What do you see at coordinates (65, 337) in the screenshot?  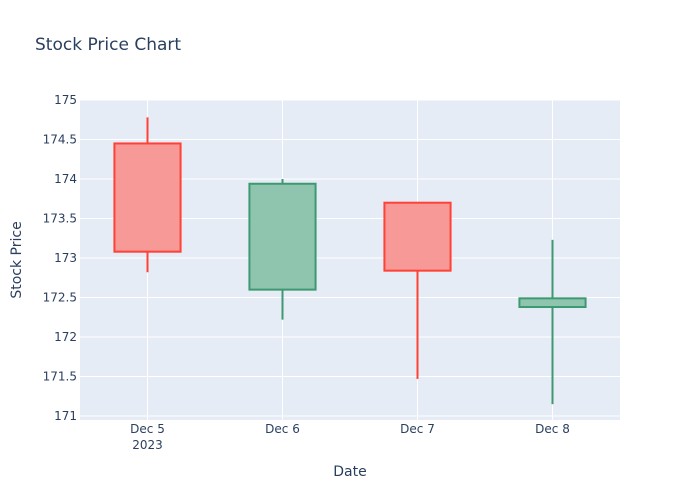 I see `y-tick-label: 172` at bounding box center [65, 337].